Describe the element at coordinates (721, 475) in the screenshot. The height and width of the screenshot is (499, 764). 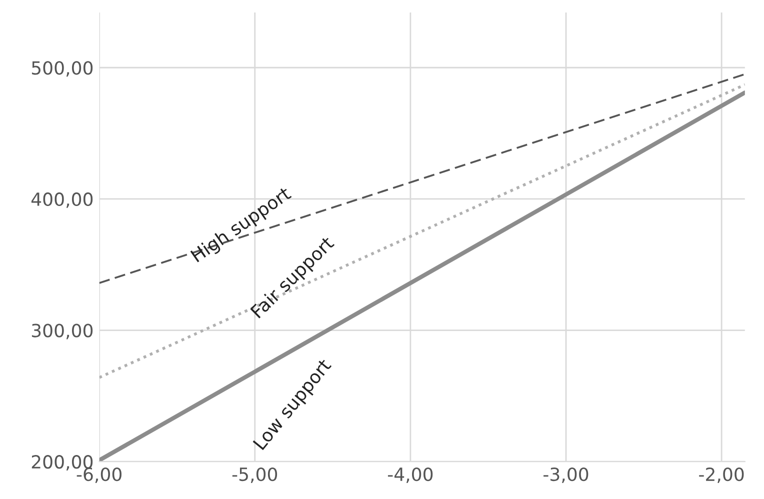
I see `x-tick-label: -2,00` at that location.